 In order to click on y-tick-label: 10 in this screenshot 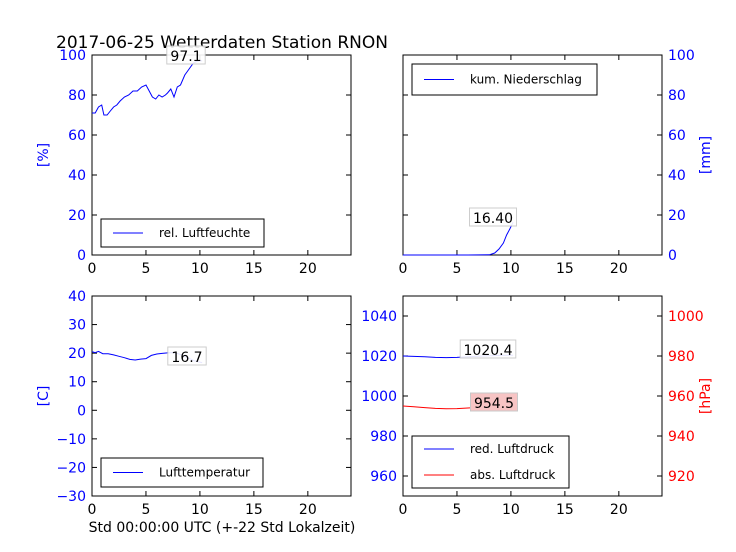, I will do `click(77, 383)`.